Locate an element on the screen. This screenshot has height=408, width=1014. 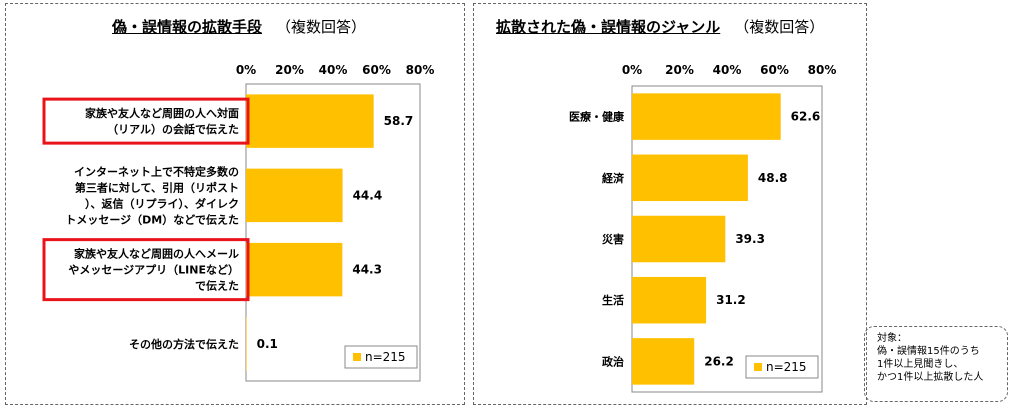
right-tick-label: 80% is located at coordinates (822, 70).